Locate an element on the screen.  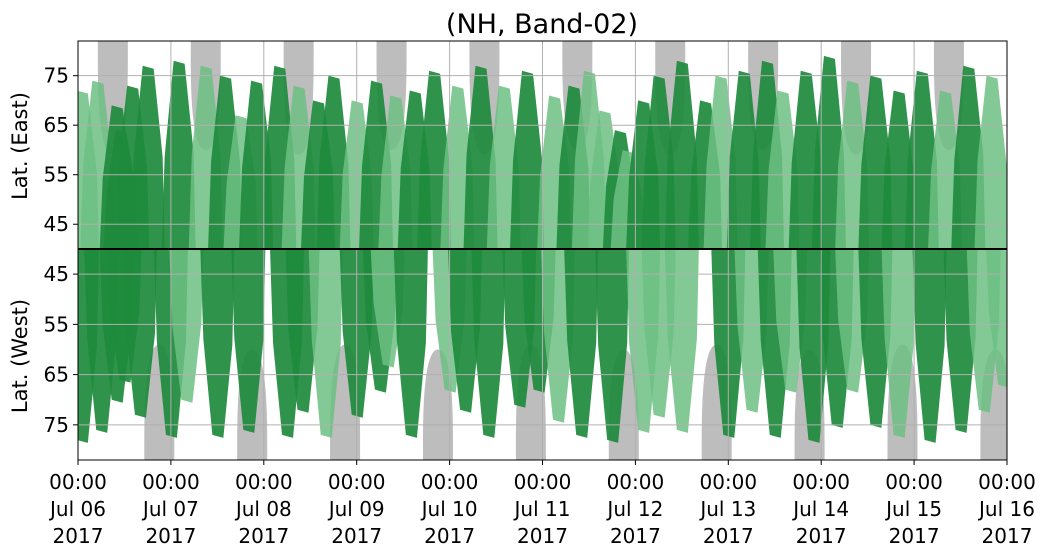
y-axis-label-west: Lat. (West) is located at coordinates (20, 356).